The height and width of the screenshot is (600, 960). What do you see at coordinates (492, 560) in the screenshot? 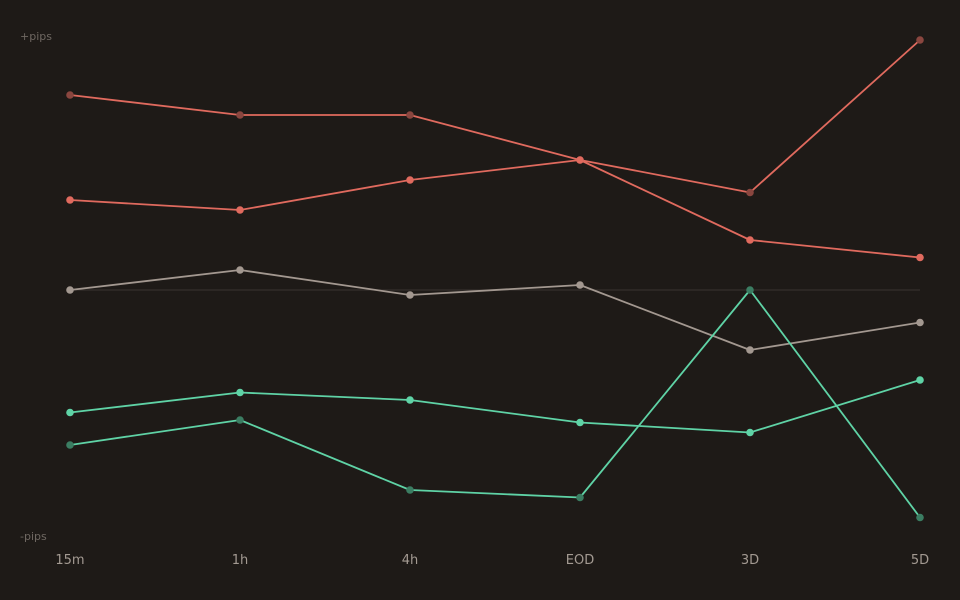
I see `x-axis-tick-labels: 15m 1h 4h EOD 3D 5D` at bounding box center [492, 560].